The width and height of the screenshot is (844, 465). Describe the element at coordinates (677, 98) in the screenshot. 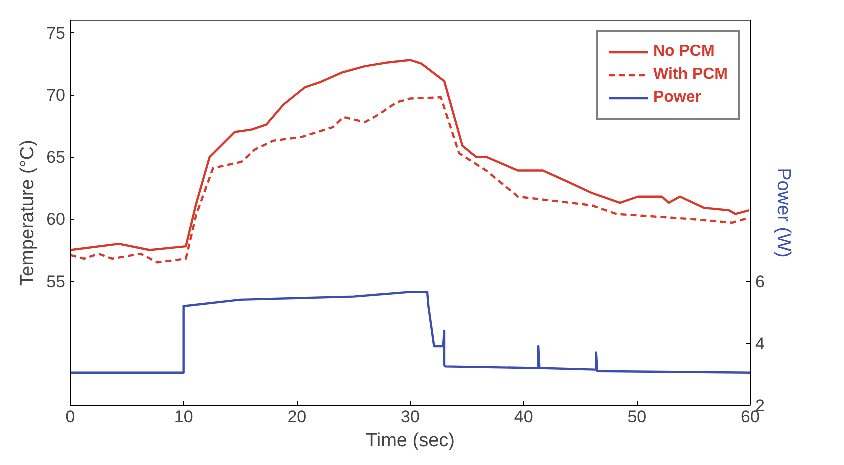

I see `legend-label: Power` at that location.